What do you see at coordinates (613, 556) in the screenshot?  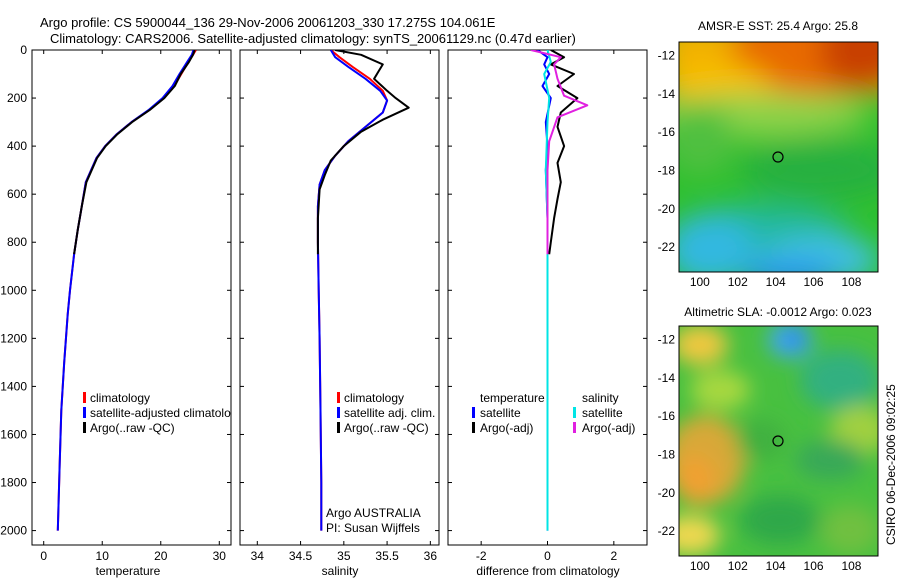 I see `x-tick-label: 2` at bounding box center [613, 556].